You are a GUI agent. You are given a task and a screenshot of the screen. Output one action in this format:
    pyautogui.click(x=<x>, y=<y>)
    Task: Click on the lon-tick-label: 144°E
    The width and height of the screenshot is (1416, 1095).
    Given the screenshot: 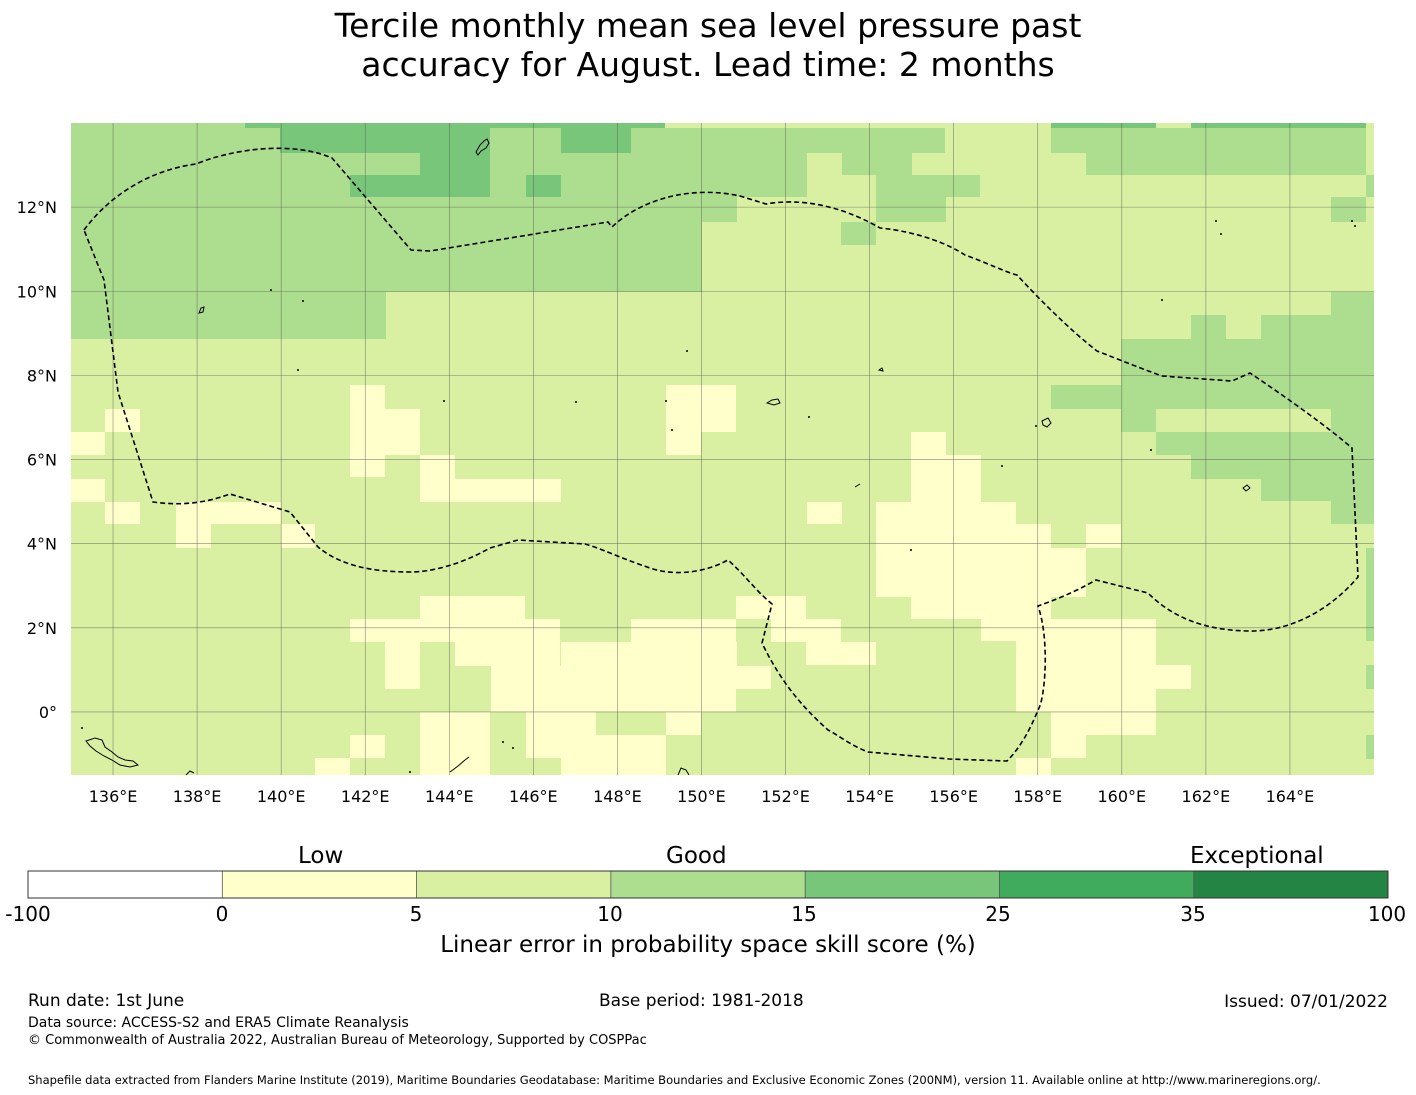 What is the action you would take?
    pyautogui.click(x=449, y=796)
    